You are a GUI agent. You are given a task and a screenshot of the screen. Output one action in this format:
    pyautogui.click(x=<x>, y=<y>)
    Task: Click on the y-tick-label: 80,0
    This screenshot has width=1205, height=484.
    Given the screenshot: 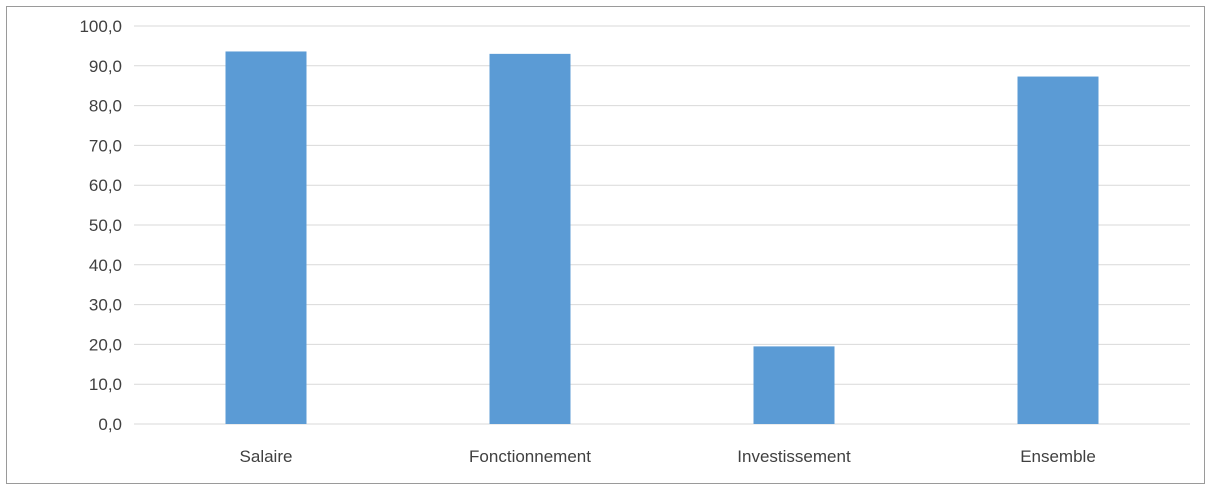 What is the action you would take?
    pyautogui.click(x=105, y=106)
    